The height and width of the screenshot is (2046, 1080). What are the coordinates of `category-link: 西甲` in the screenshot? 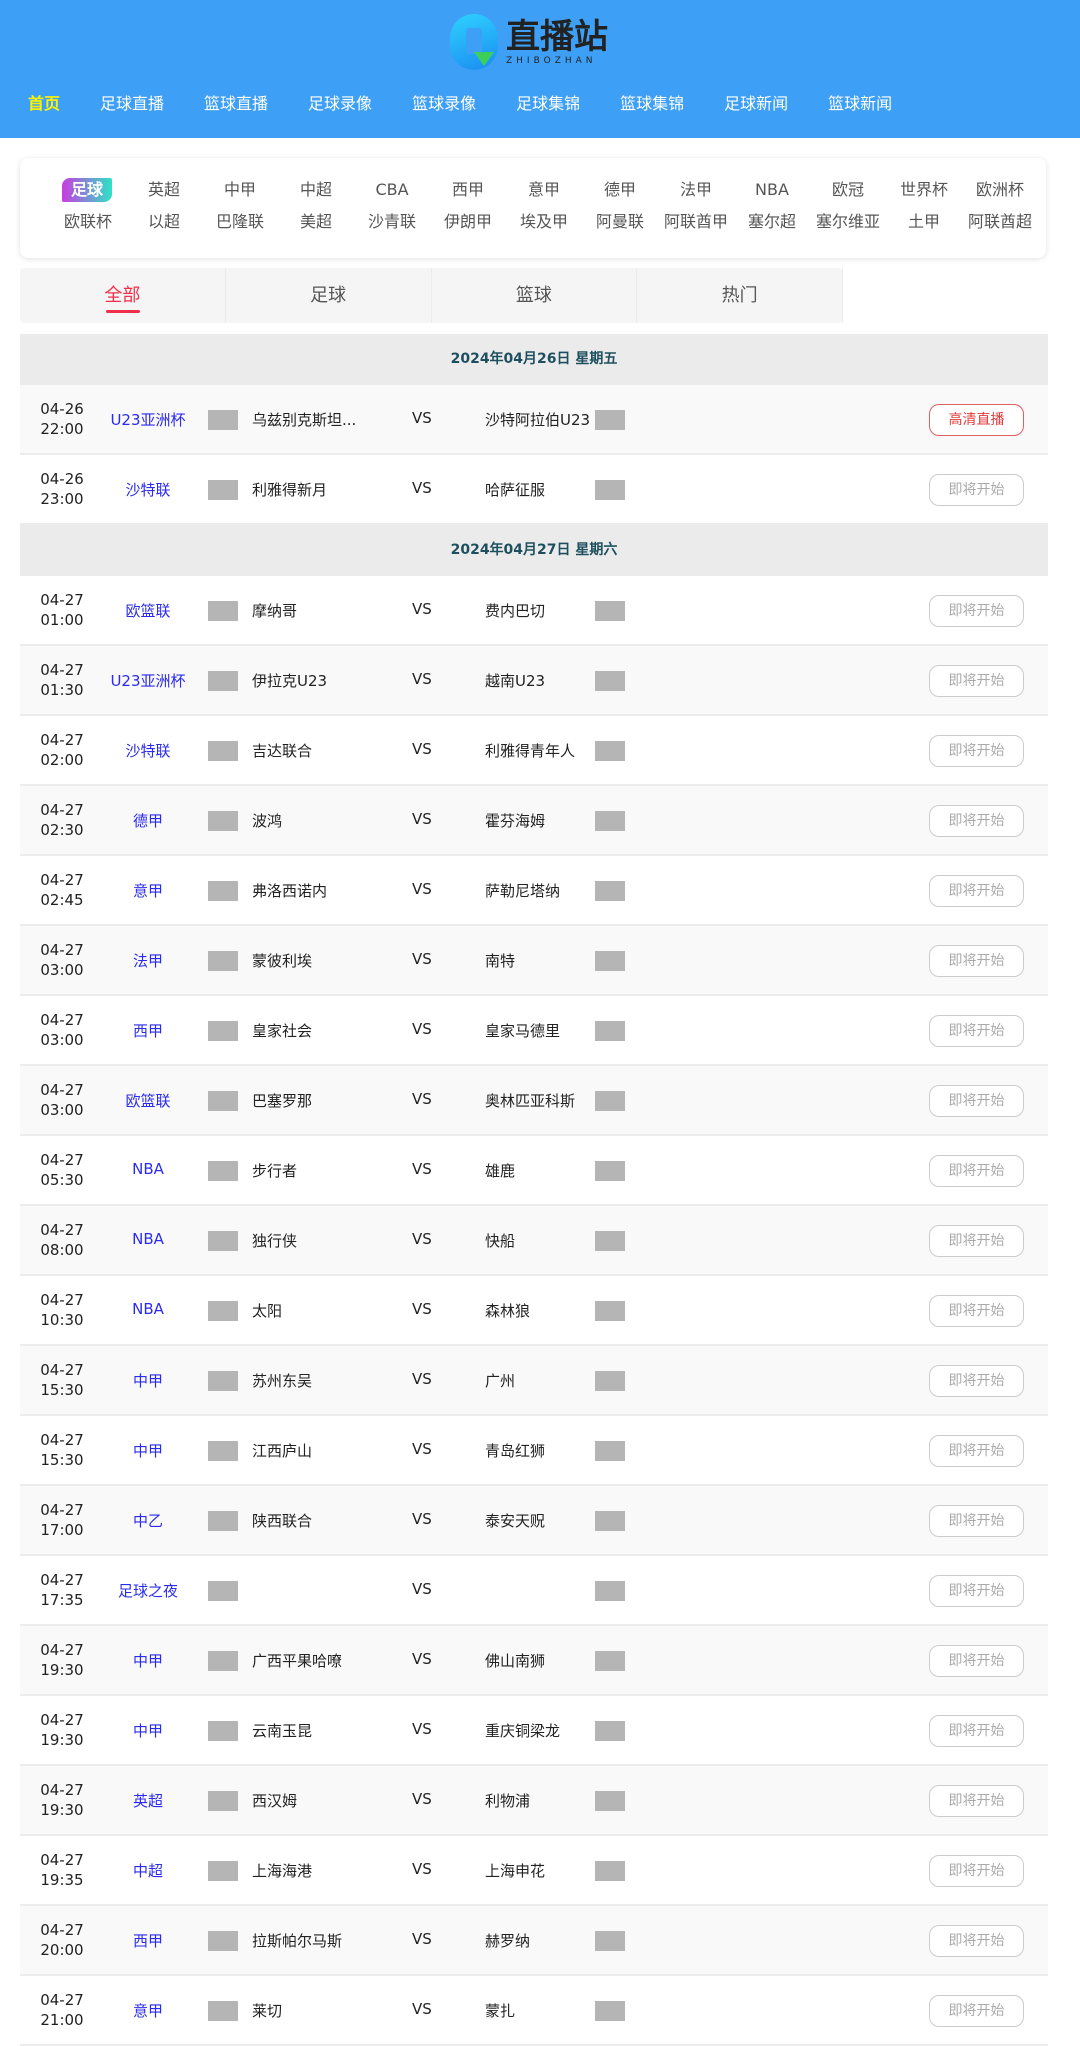 It's located at (467, 189).